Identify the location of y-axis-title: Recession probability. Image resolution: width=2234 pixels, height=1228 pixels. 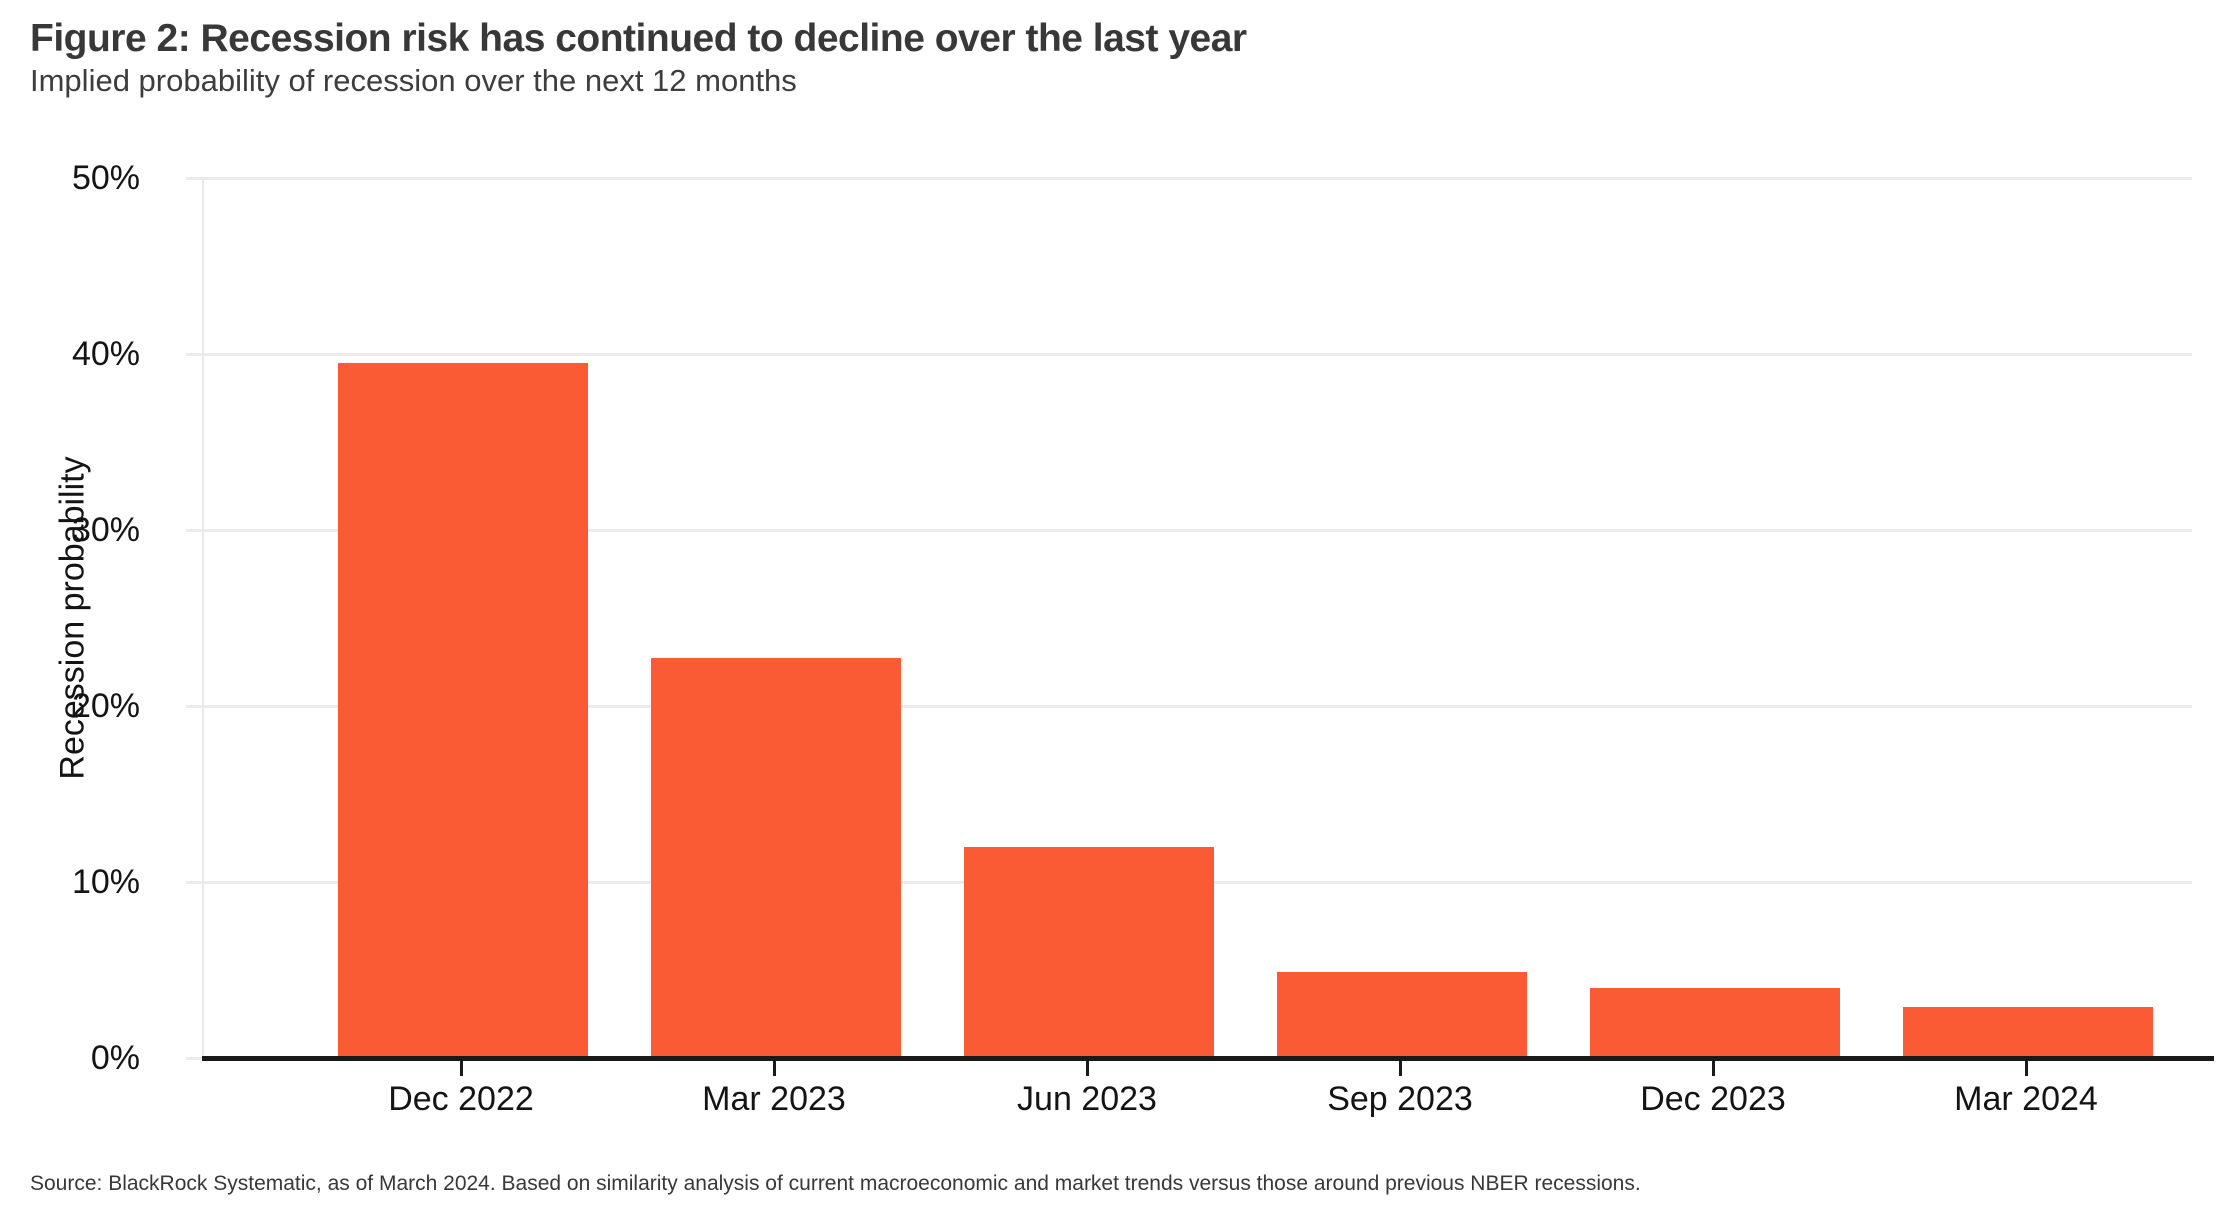
(72, 618).